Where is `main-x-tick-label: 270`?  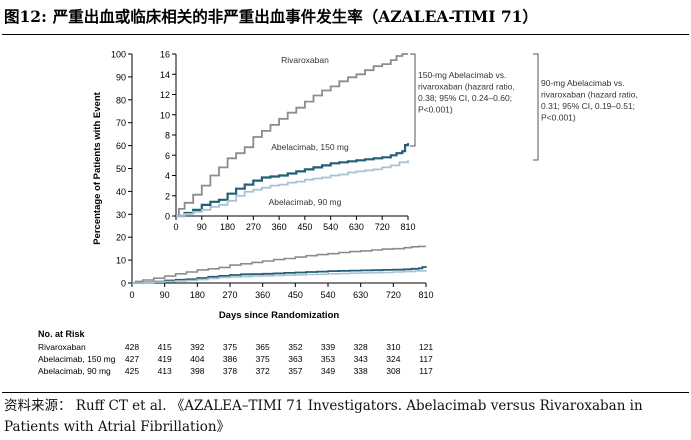 main-x-tick-label: 270 is located at coordinates (229, 295).